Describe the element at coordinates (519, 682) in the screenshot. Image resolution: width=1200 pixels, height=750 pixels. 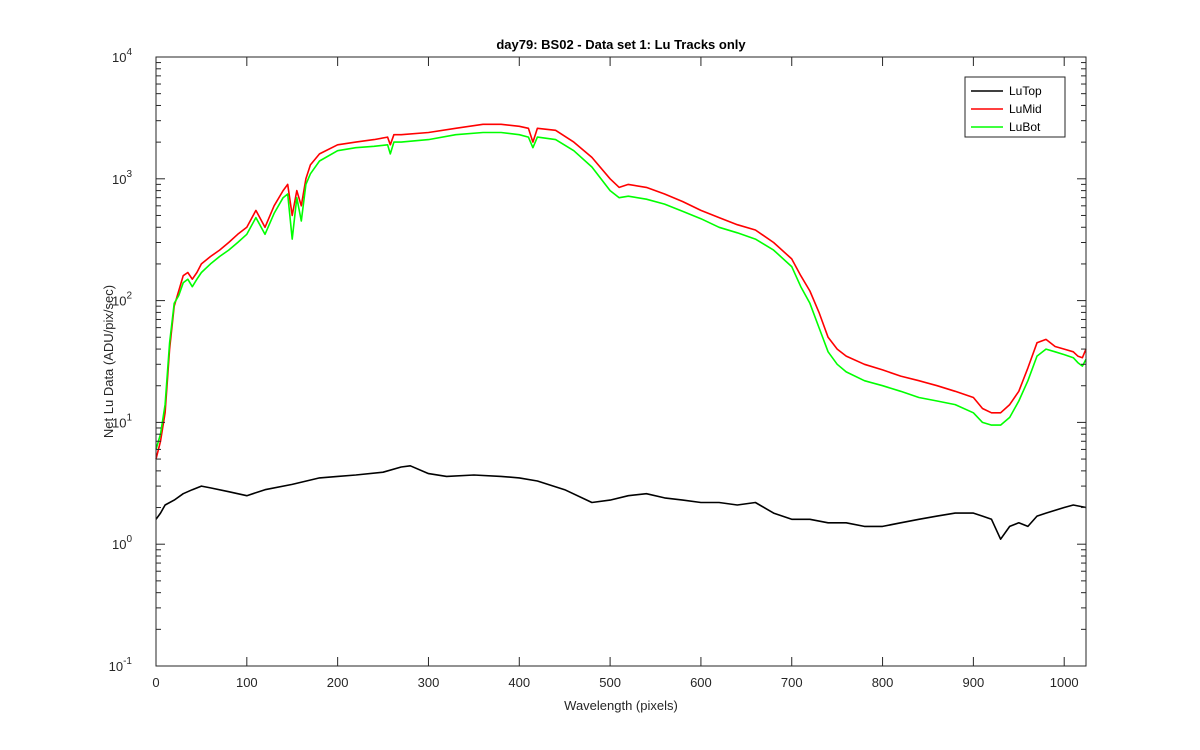
I see `x-tick-label: 400` at that location.